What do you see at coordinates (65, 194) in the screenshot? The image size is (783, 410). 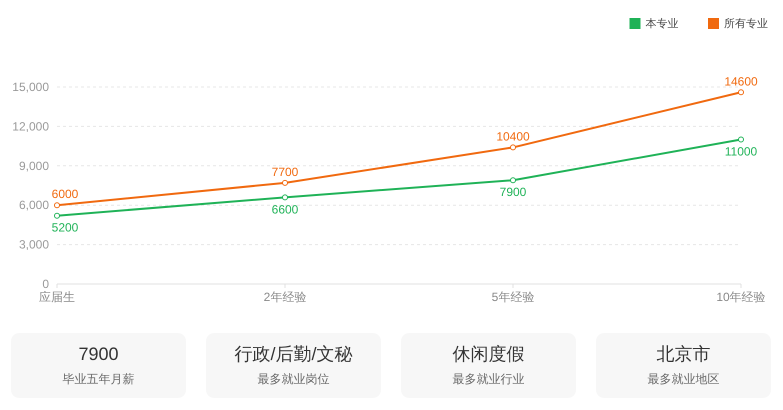 I see `data-label: 6000` at bounding box center [65, 194].